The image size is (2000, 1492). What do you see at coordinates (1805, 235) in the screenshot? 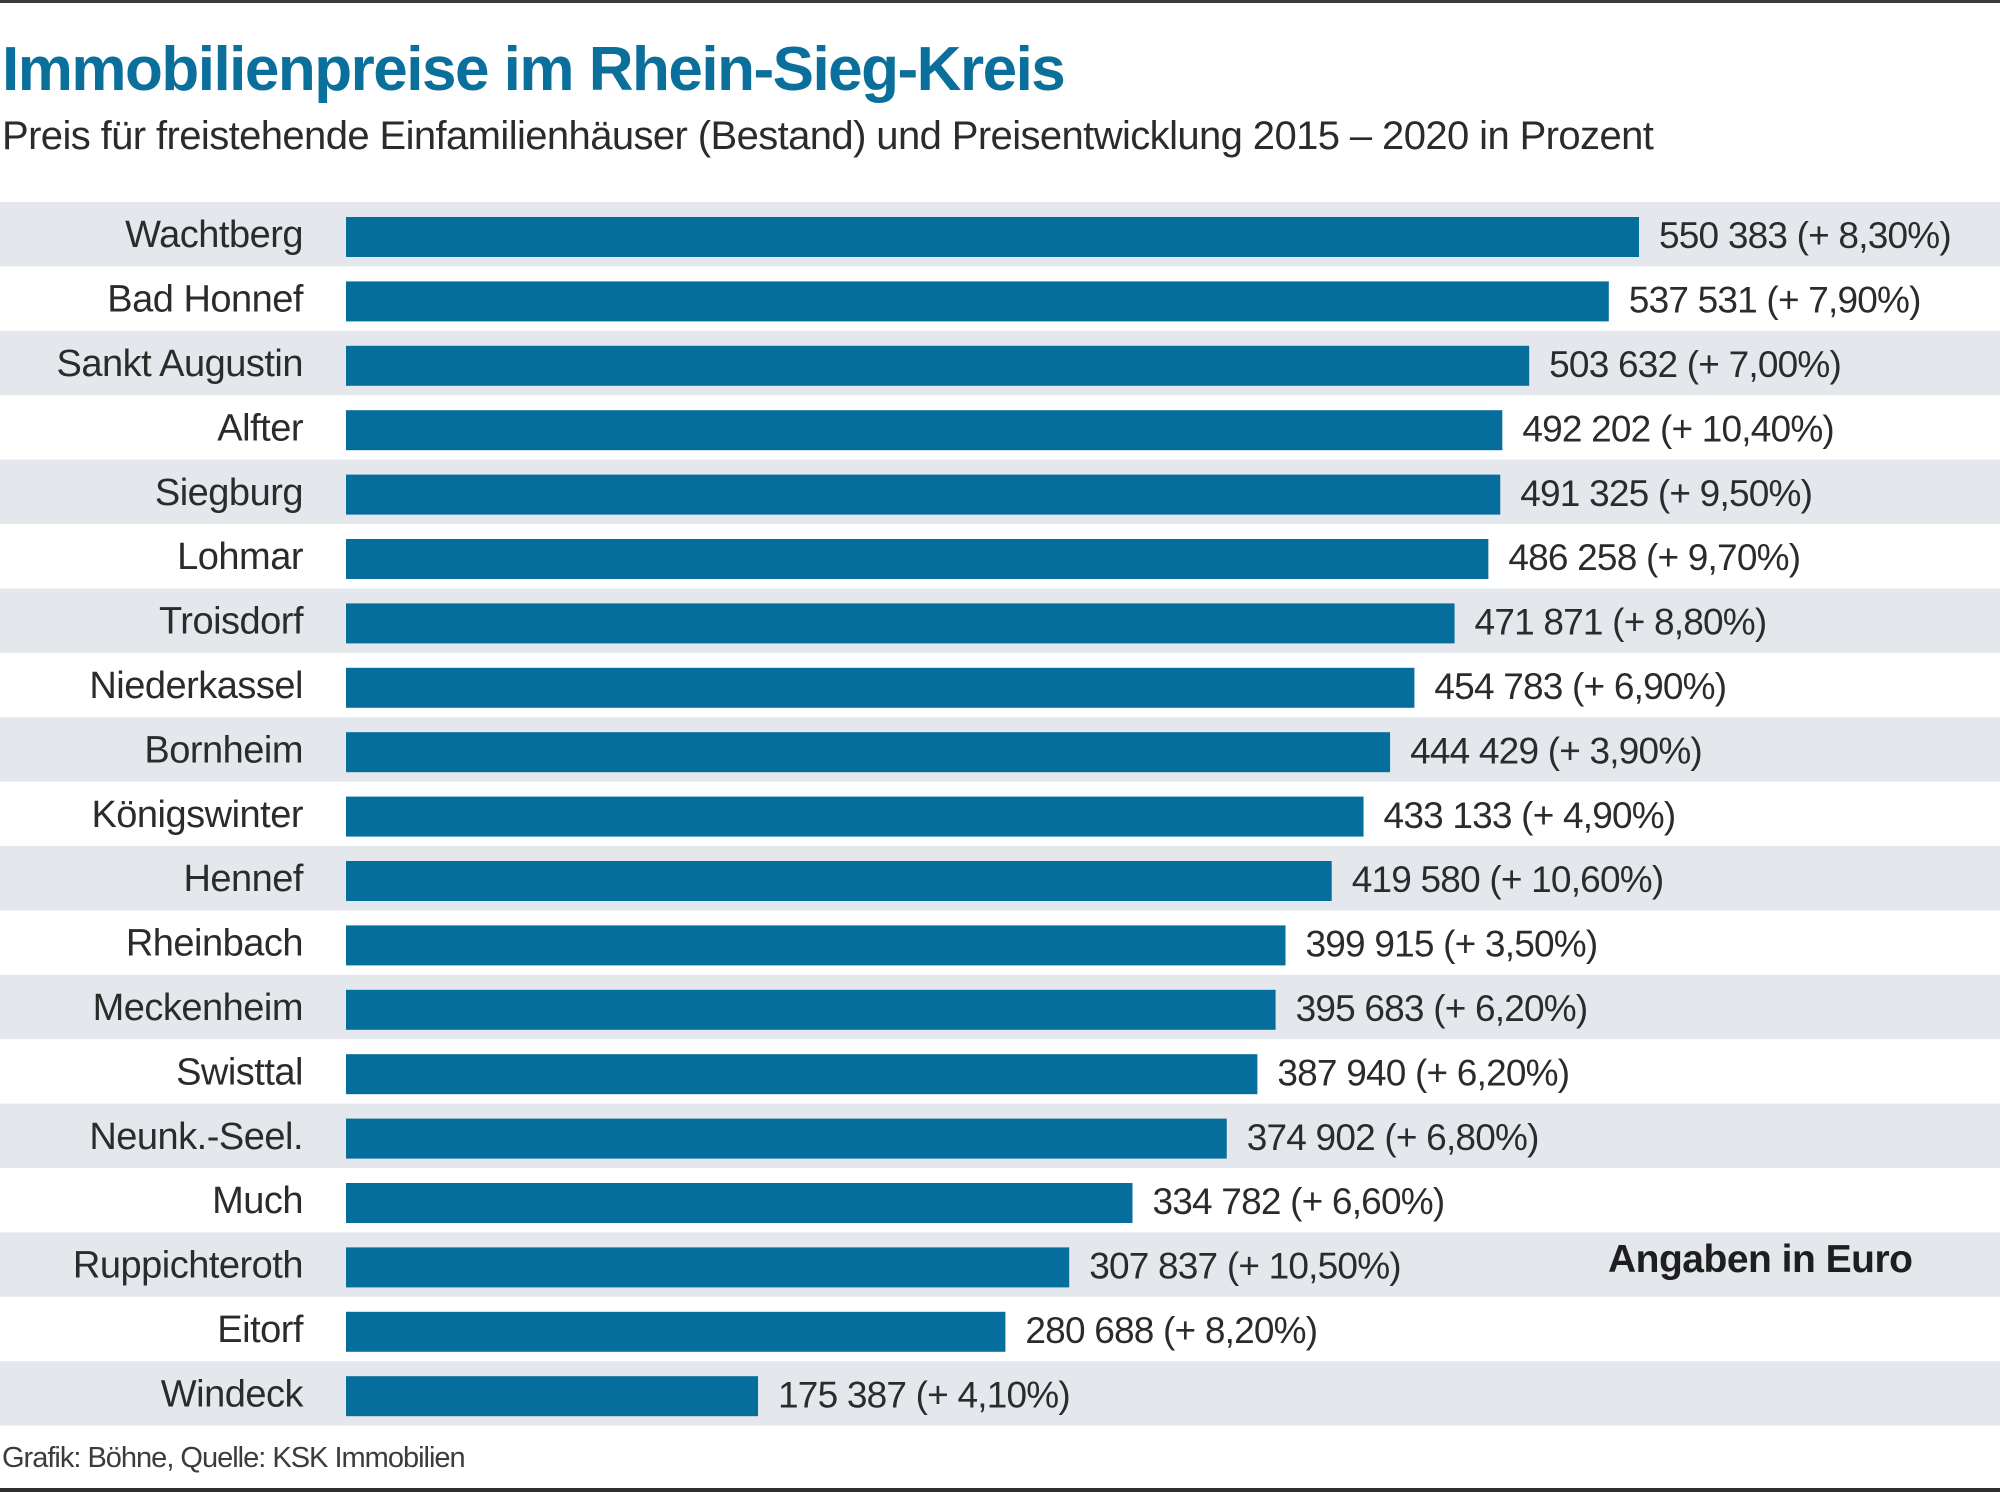
I see `value-label: 550 383 (+ 8,30%)` at bounding box center [1805, 235].